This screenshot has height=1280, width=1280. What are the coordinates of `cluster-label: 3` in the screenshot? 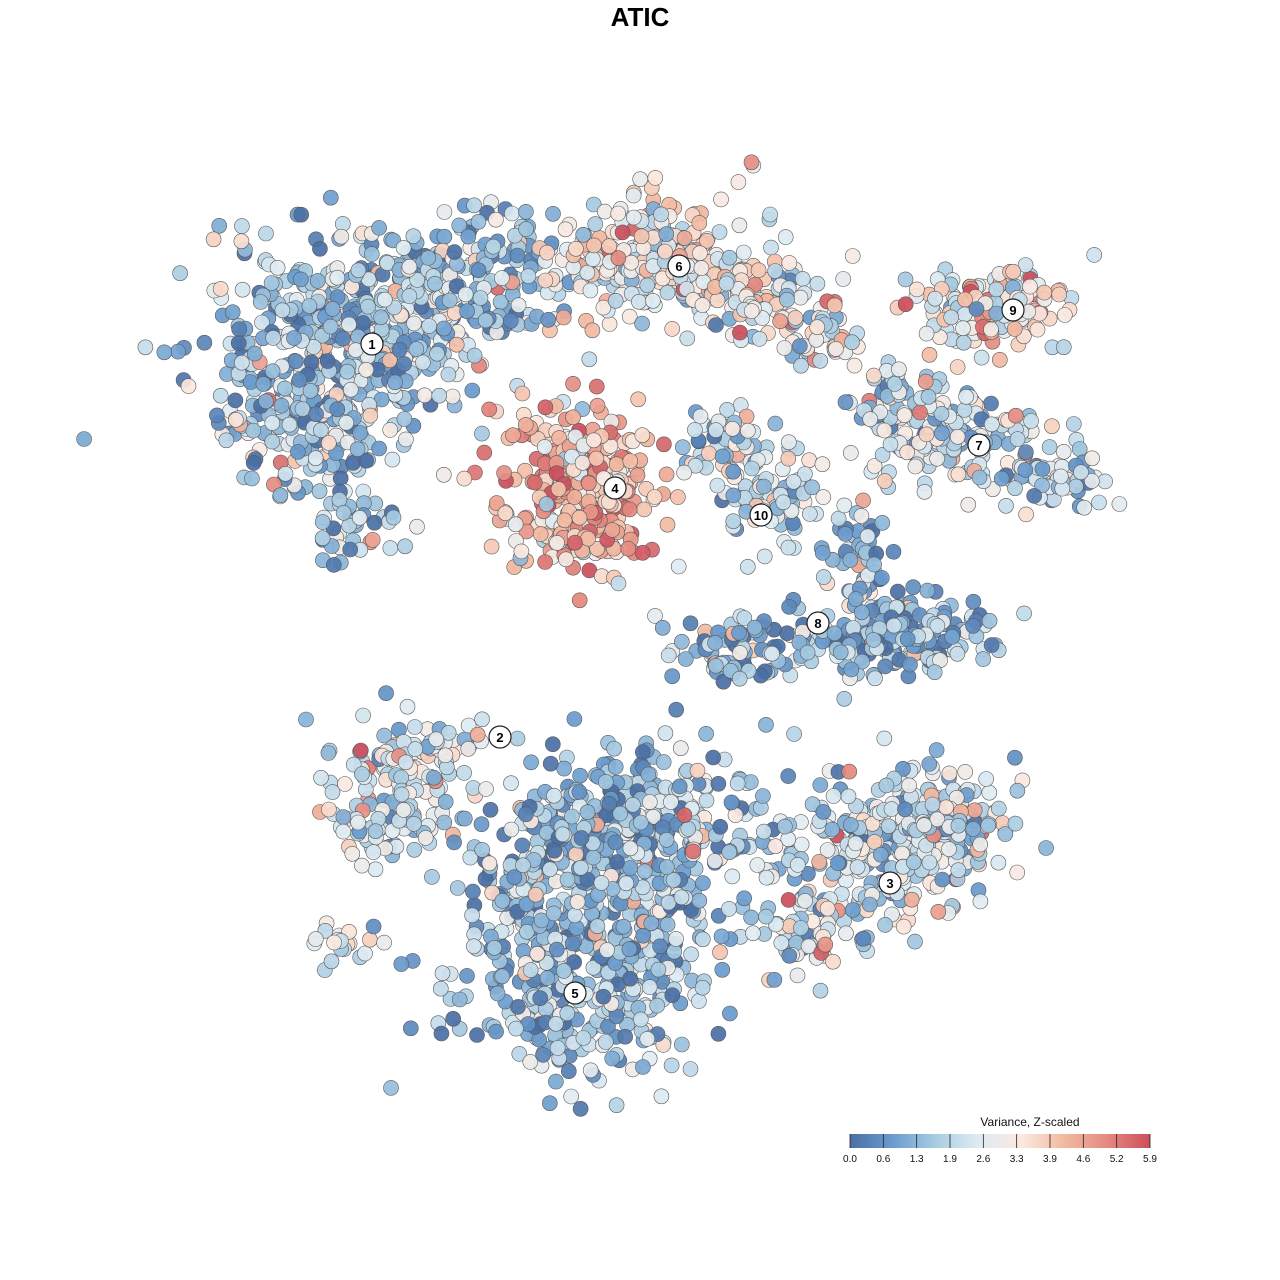 It's located at (890, 883).